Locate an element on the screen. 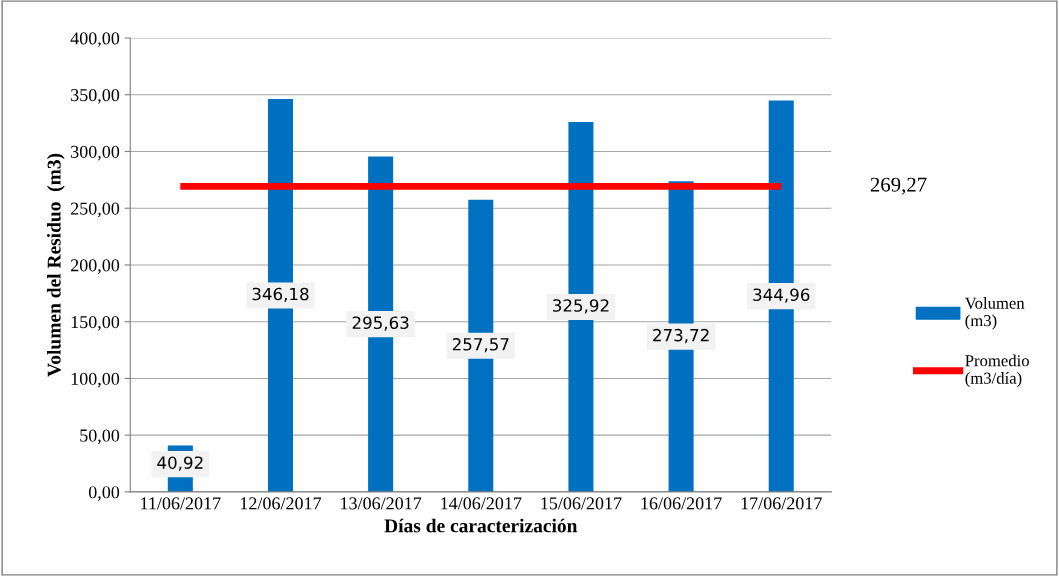 Image resolution: width=1059 pixels, height=576 pixels. y-tick-label: 200,00 is located at coordinates (95, 266).